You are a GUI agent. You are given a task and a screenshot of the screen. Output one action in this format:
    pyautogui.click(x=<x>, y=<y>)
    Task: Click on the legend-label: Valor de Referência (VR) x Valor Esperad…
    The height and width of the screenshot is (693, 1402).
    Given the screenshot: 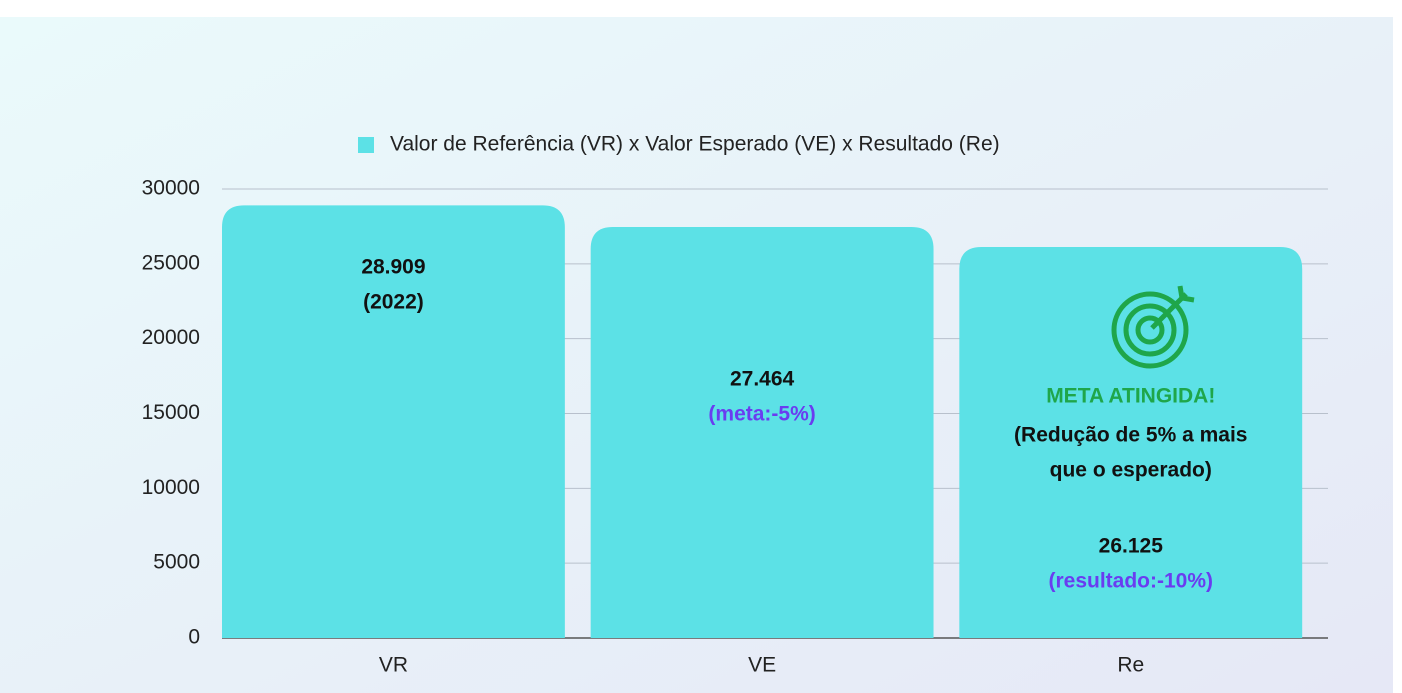 What is the action you would take?
    pyautogui.click(x=695, y=144)
    